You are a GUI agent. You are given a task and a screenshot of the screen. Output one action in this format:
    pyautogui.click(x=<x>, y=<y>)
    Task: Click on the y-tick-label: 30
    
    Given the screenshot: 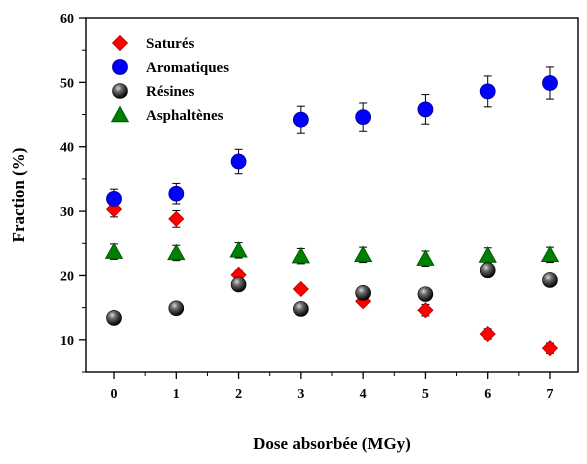 What is the action you would take?
    pyautogui.click(x=67, y=212)
    